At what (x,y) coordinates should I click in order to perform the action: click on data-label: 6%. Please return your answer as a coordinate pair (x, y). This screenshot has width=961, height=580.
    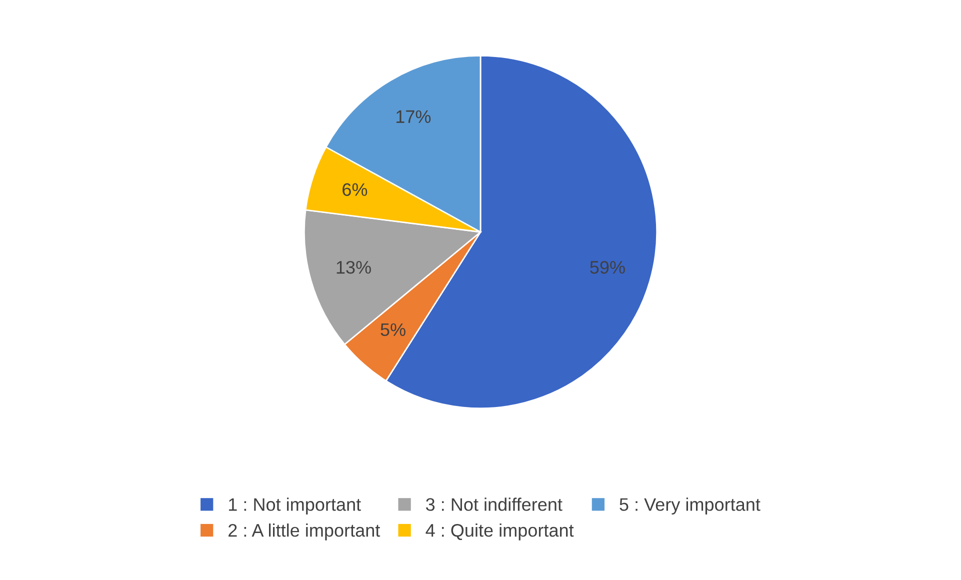
    Looking at the image, I should click on (355, 189).